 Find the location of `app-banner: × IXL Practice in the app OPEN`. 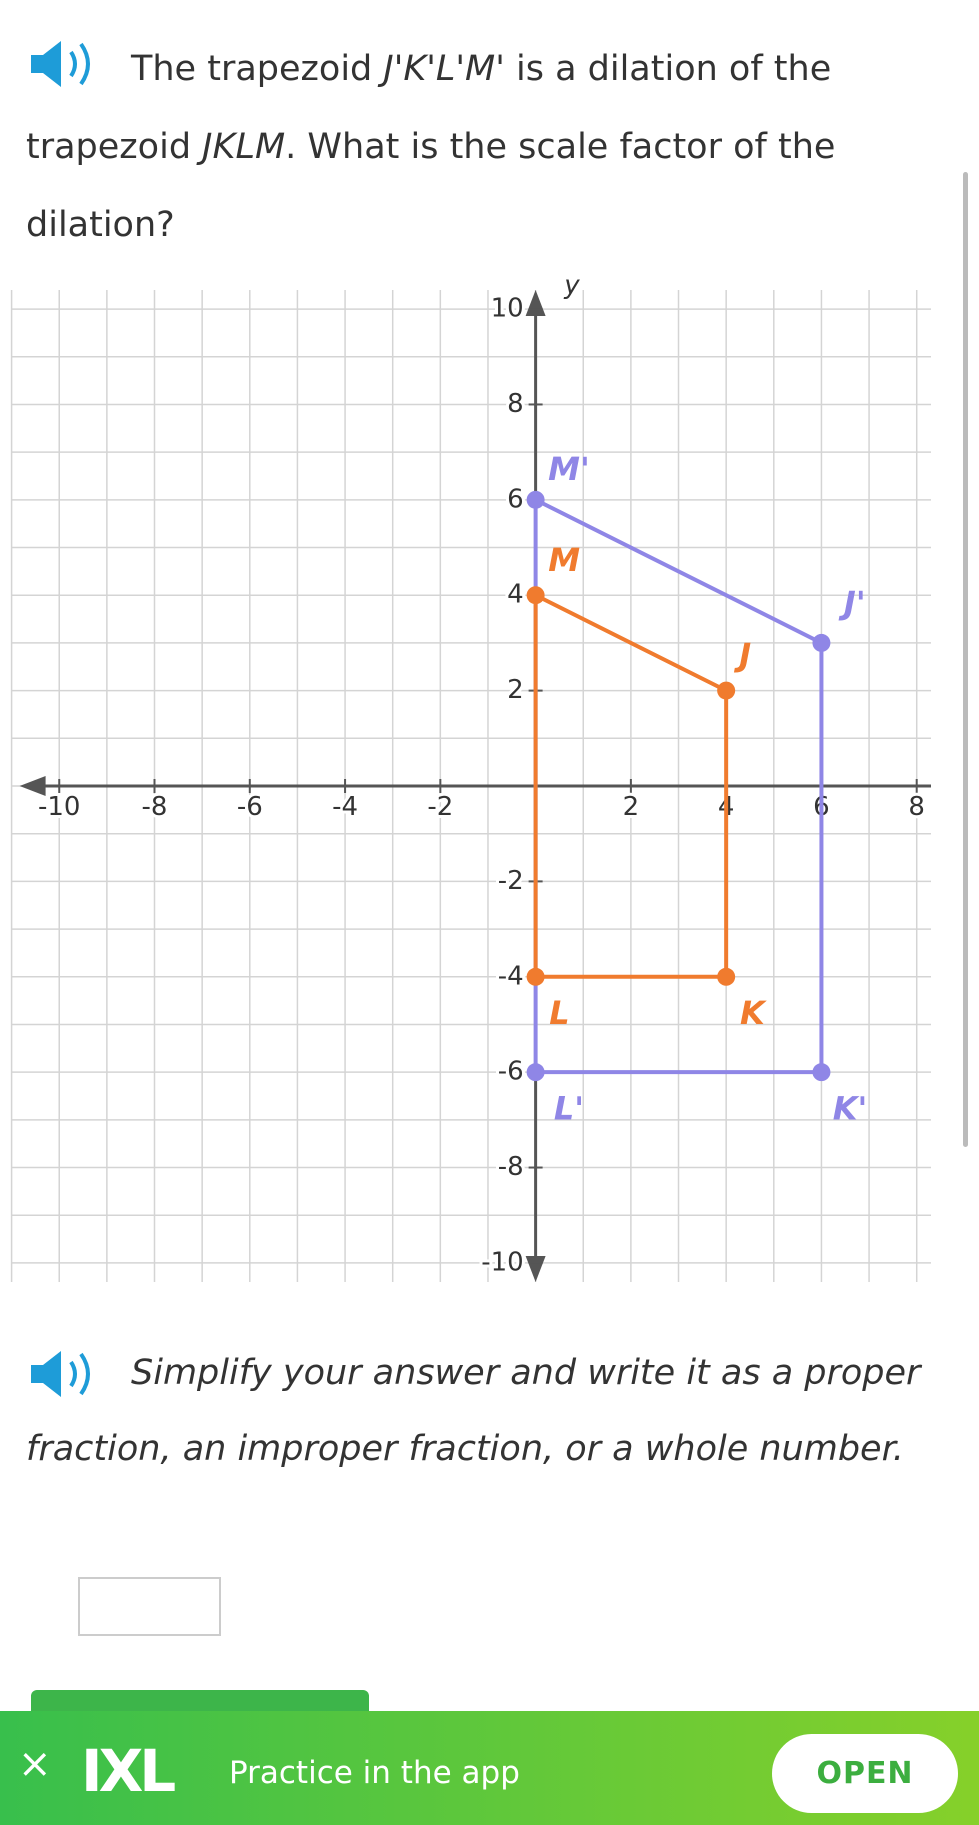

app-banner: × IXL Practice in the app OPEN is located at coordinates (489, 1768).